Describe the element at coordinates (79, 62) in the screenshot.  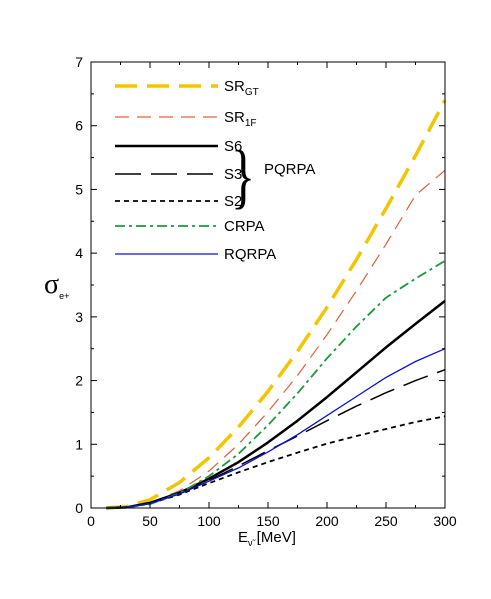
I see `y-tick-label: 7` at that location.